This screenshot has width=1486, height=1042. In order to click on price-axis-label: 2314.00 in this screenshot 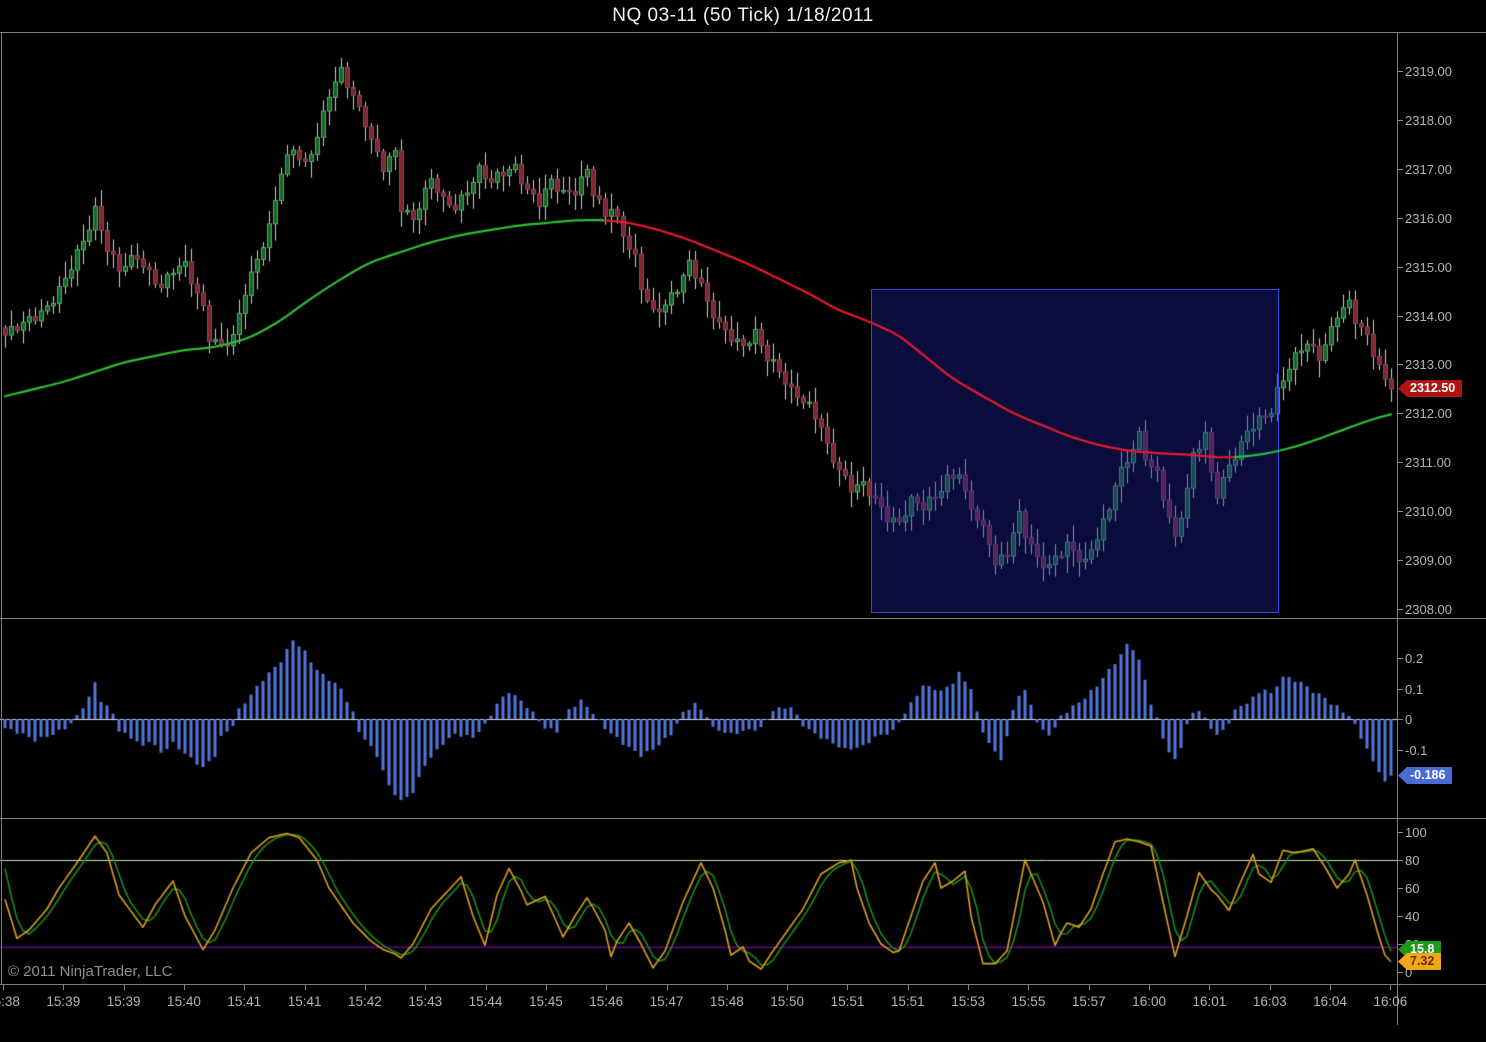, I will do `click(1428, 316)`.